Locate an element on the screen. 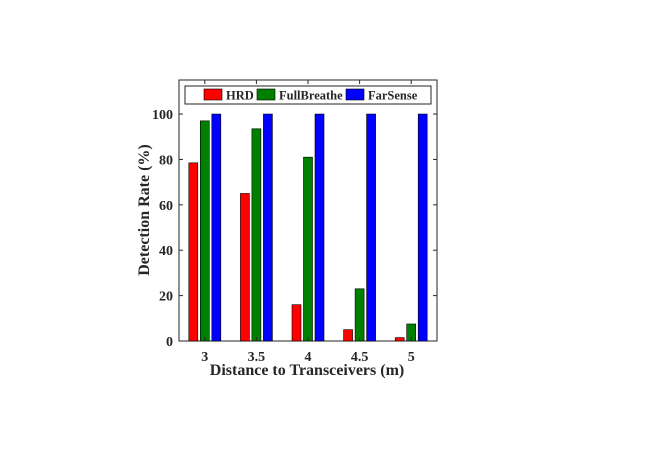 The image size is (667, 471). y-tick-label: 60 is located at coordinates (166, 206).